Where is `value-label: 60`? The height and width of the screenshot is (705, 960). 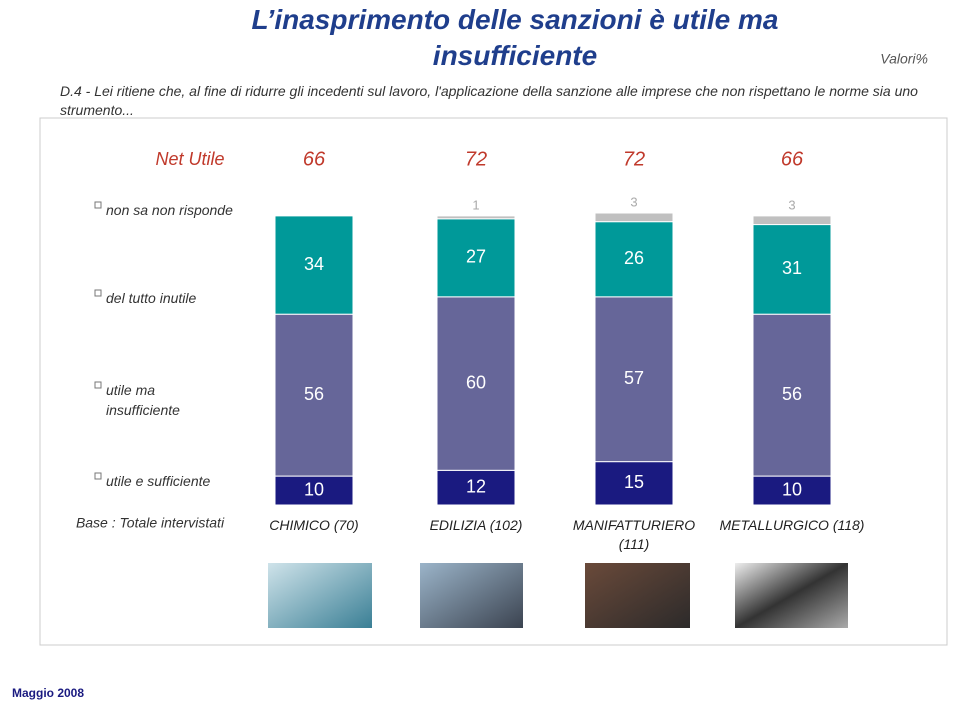
value-label: 60 is located at coordinates (476, 382).